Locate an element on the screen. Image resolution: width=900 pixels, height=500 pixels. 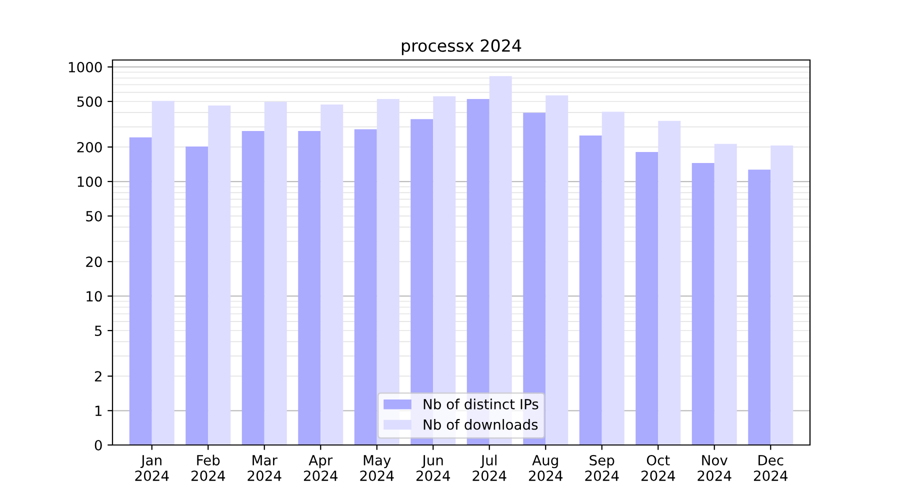
x-tick-label: Jan 2024 is located at coordinates (152, 468).